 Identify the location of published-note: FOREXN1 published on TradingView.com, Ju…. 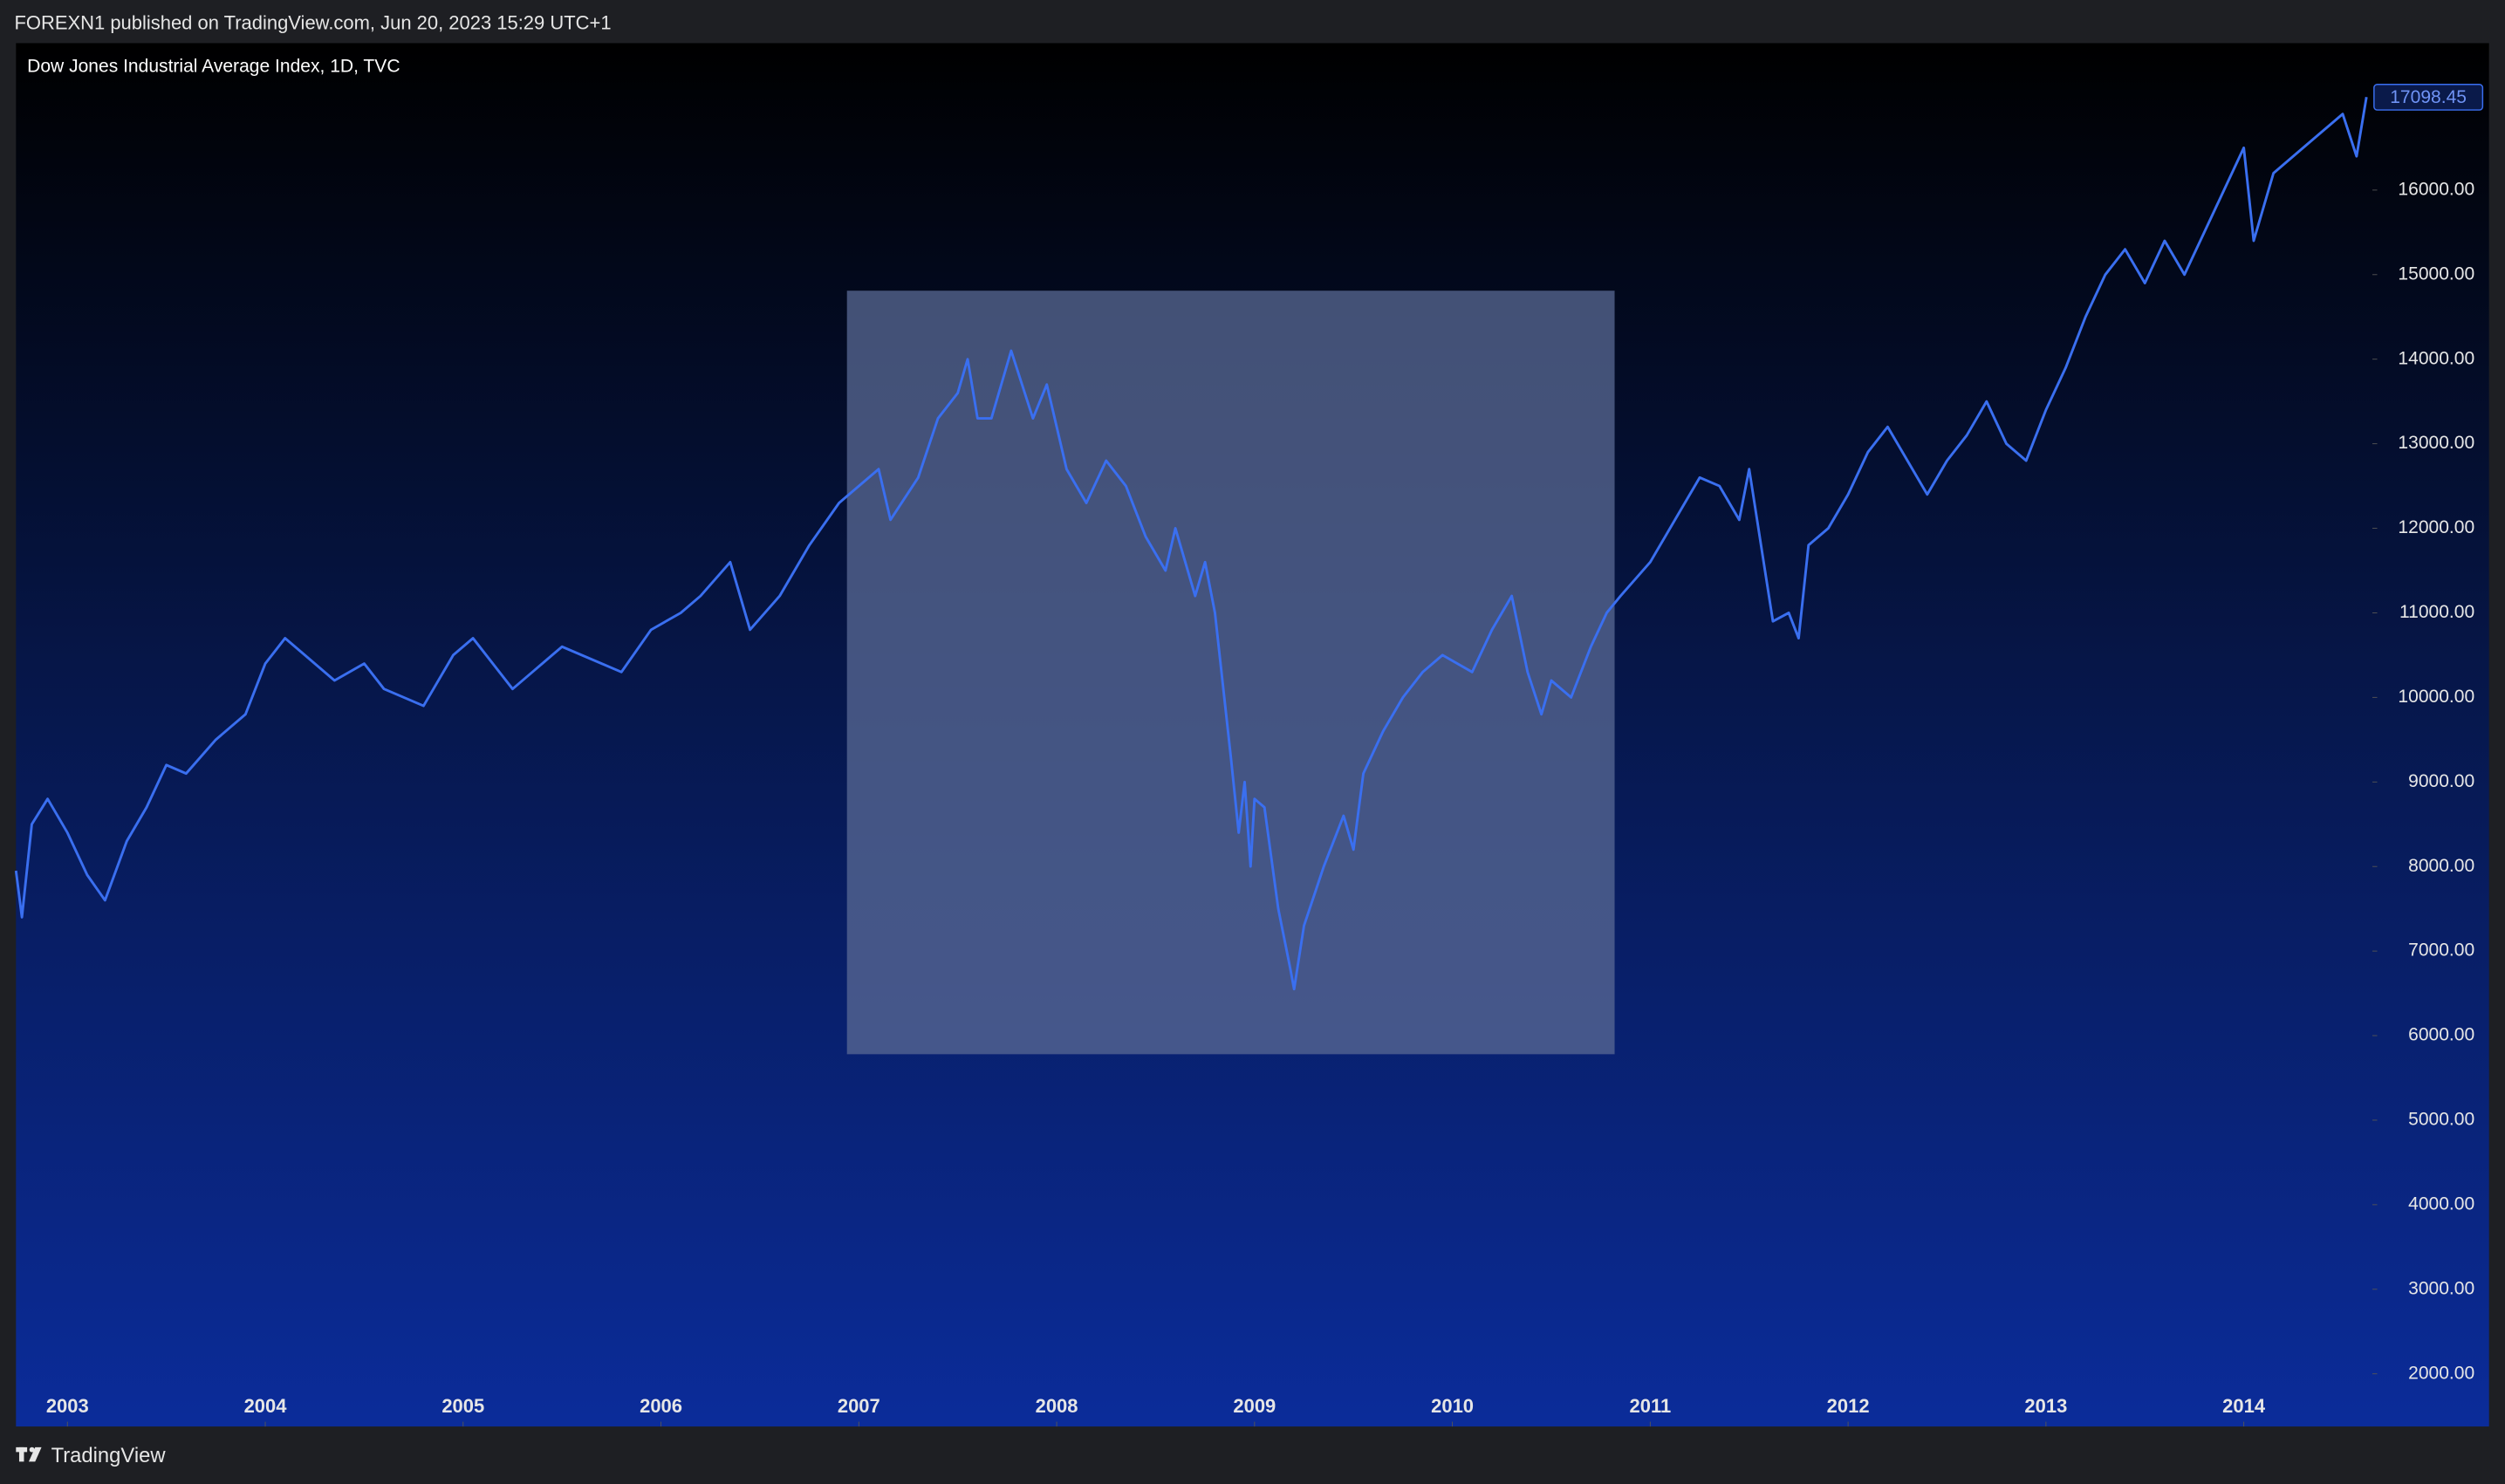
(312, 22).